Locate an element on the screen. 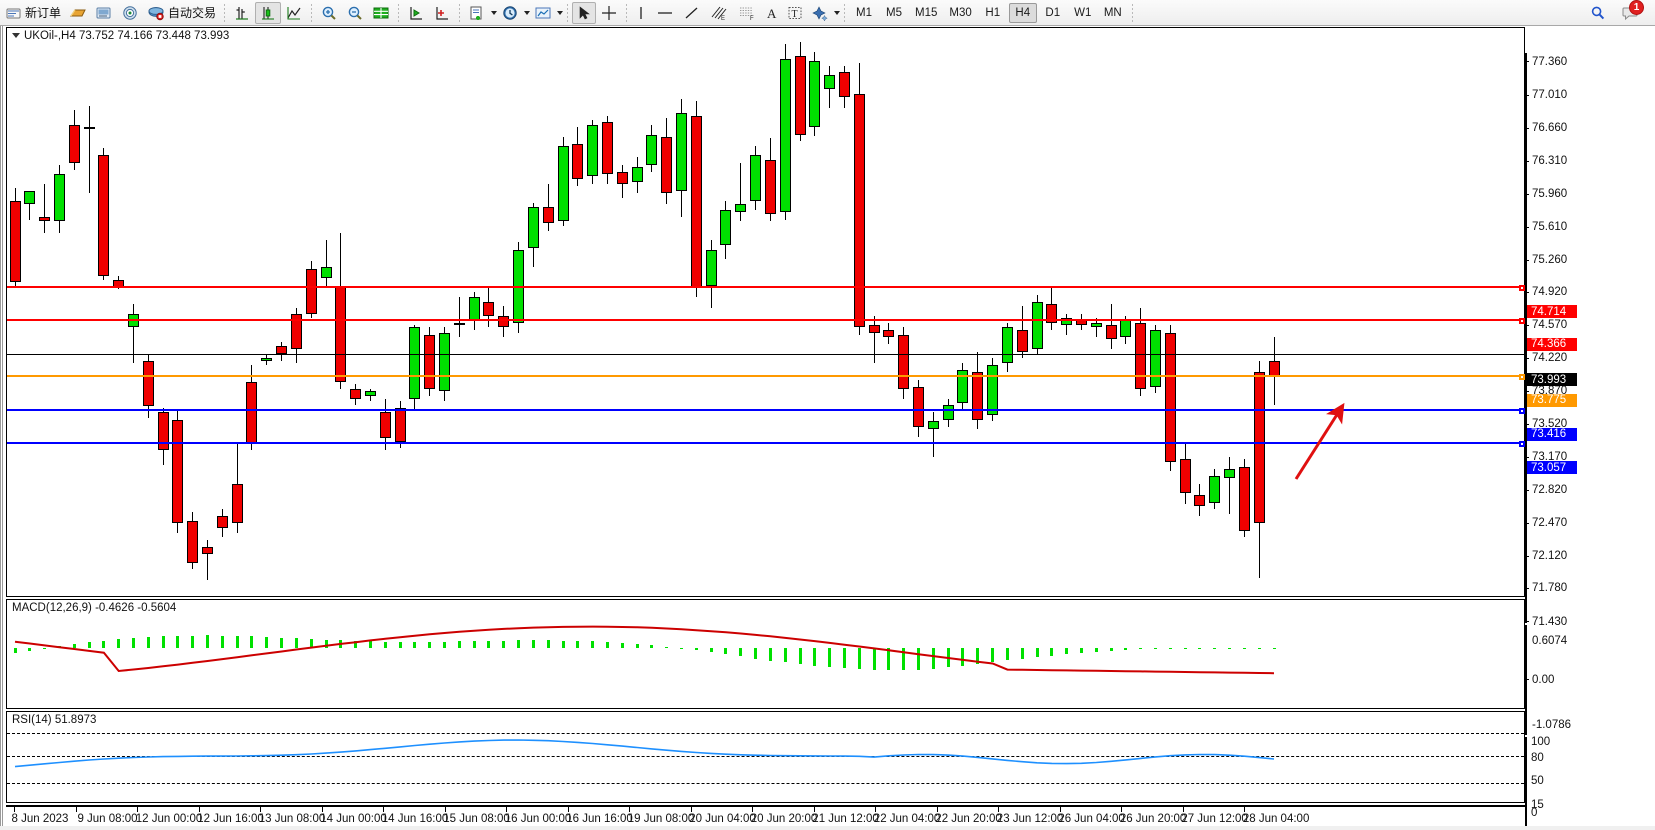  period-button is located at coordinates (510, 13).